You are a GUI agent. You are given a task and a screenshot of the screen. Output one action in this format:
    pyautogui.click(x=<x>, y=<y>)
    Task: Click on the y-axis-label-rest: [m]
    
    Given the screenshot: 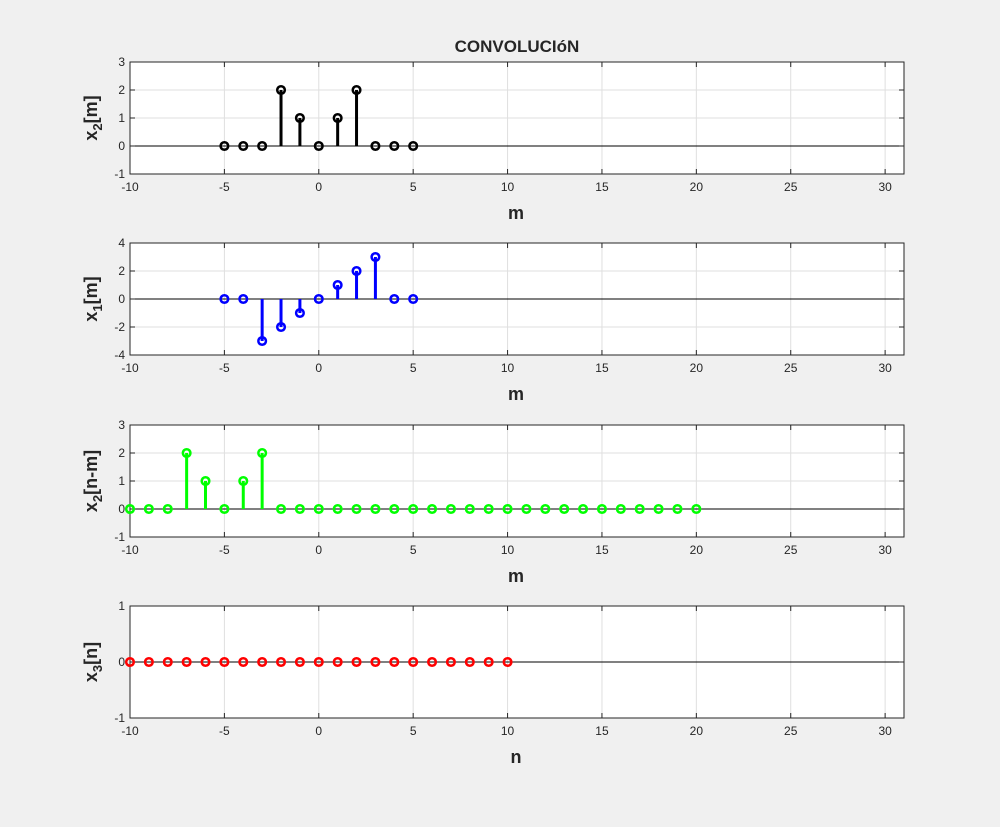 What is the action you would take?
    pyautogui.click(x=91, y=109)
    